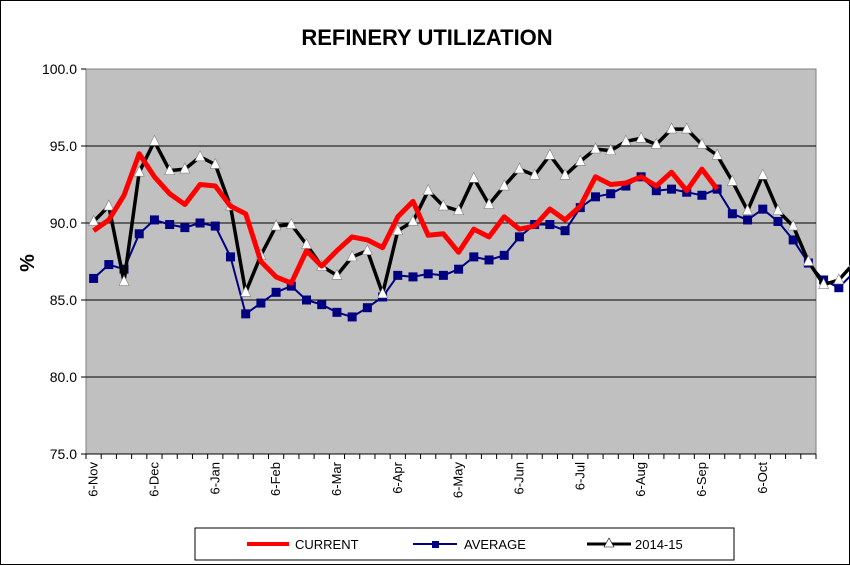  What do you see at coordinates (63, 454) in the screenshot?
I see `y-tick-label: 75.0` at bounding box center [63, 454].